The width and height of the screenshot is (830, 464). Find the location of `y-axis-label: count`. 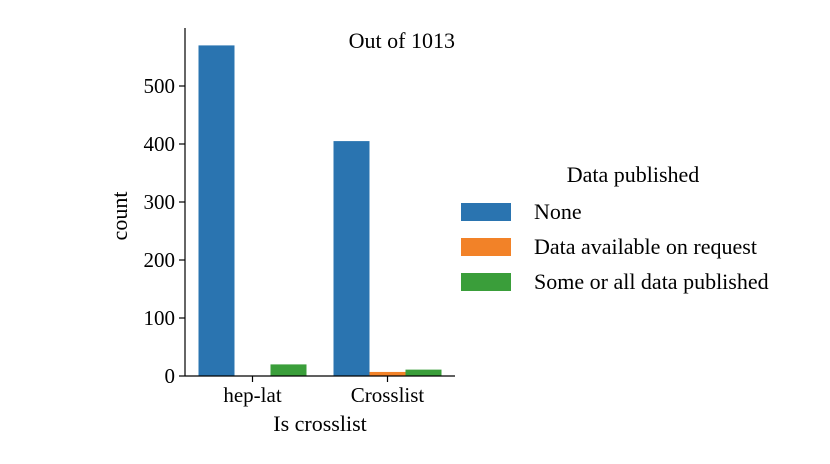

y-axis-label: count is located at coordinates (119, 216).